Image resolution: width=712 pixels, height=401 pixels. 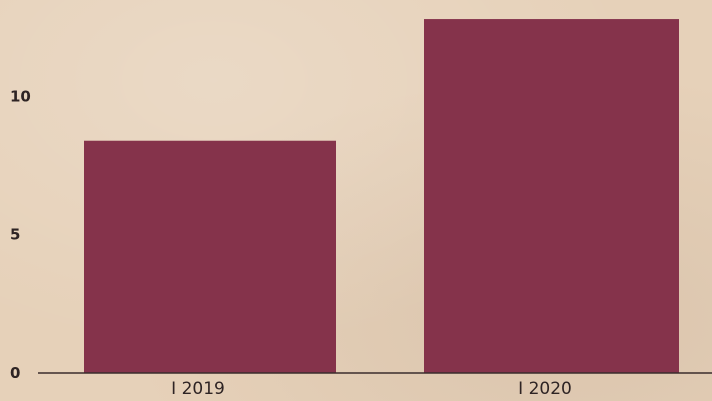 I want to click on x-category-label: I 2019, so click(x=198, y=389).